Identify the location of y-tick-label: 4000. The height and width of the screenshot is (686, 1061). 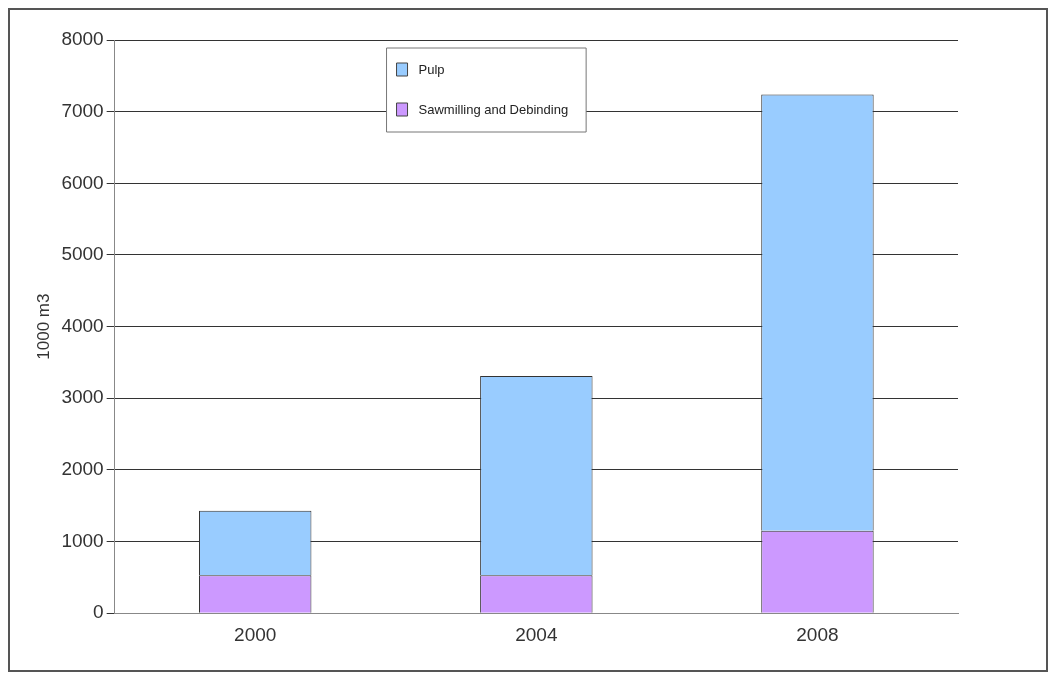
(82, 325).